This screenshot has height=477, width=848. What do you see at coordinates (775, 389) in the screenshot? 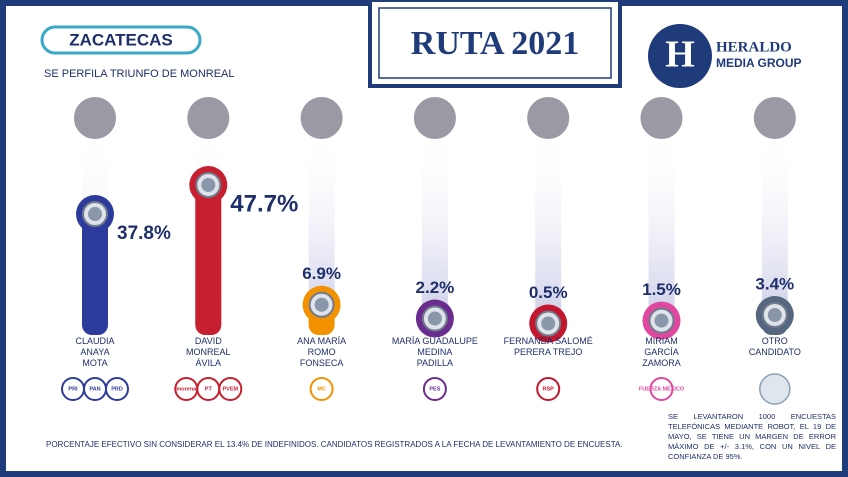
I see `other-icon` at bounding box center [775, 389].